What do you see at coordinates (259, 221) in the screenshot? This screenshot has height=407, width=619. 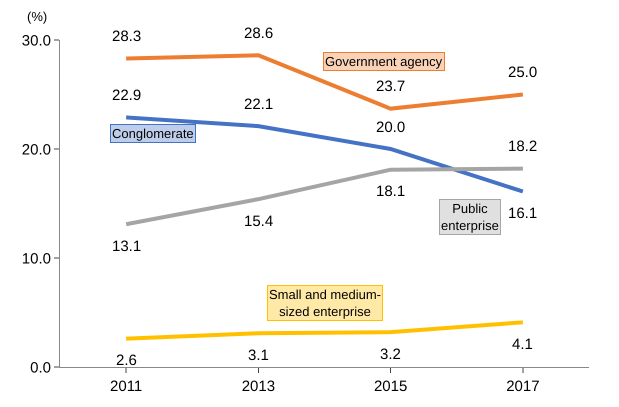 I see `data-label: 15.4` at bounding box center [259, 221].